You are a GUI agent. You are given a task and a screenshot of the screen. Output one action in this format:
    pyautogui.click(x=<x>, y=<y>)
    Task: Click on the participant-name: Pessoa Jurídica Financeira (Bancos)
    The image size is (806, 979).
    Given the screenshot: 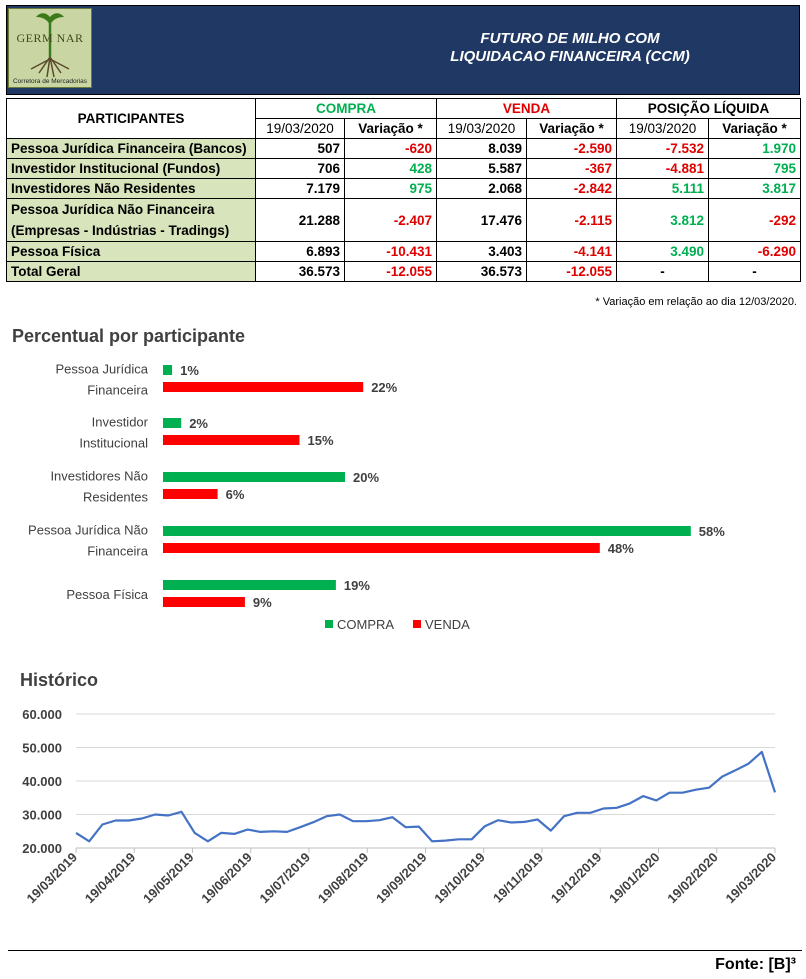 What is the action you would take?
    pyautogui.click(x=131, y=148)
    